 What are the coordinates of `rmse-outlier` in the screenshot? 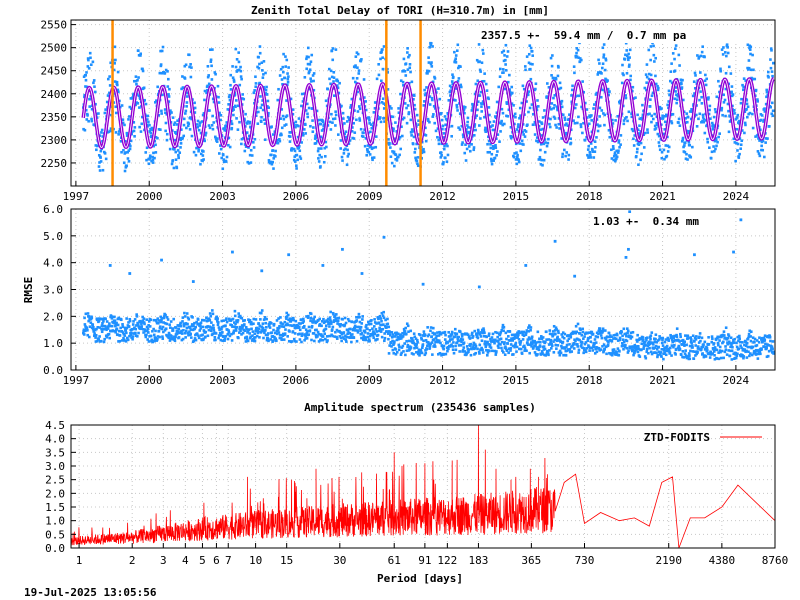 It's located at (575, 276).